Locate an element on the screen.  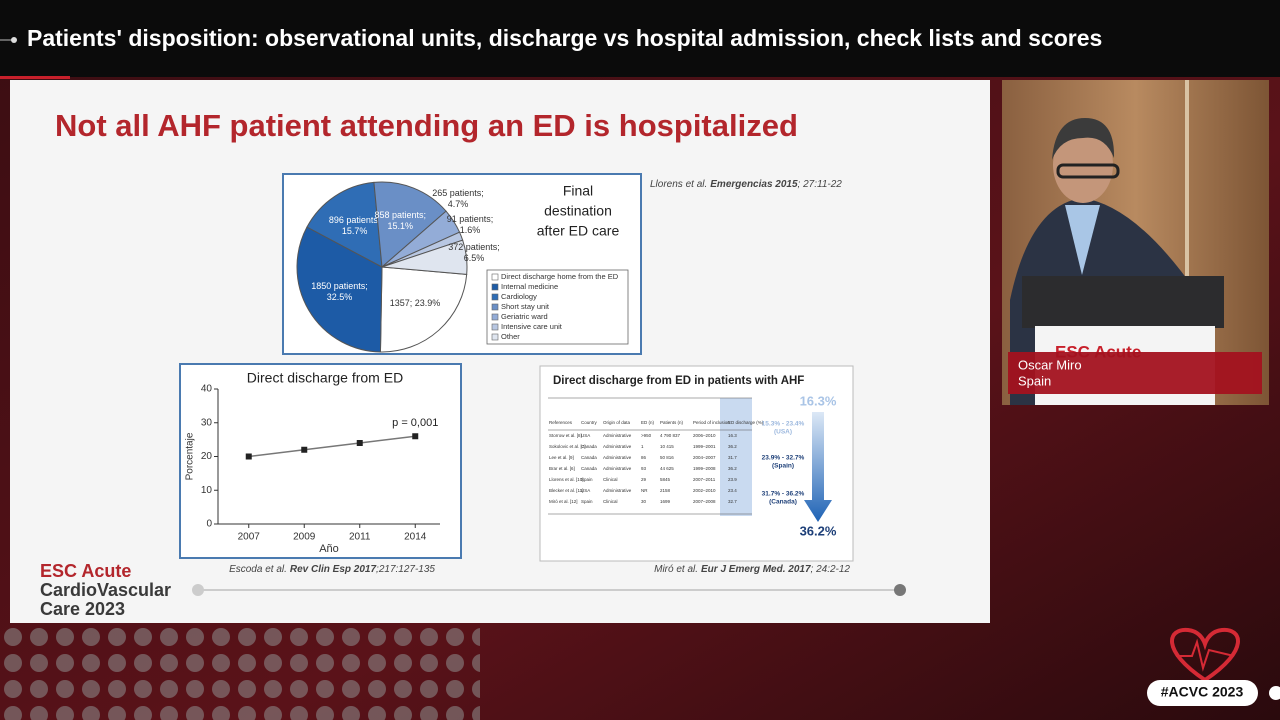
citation-ref: ; 27:11-22 is located at coordinates (820, 184).